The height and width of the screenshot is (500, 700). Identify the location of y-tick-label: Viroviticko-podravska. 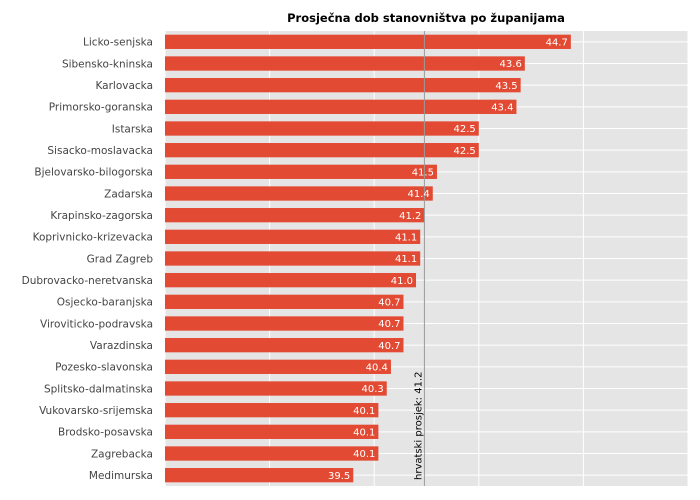
(96, 324).